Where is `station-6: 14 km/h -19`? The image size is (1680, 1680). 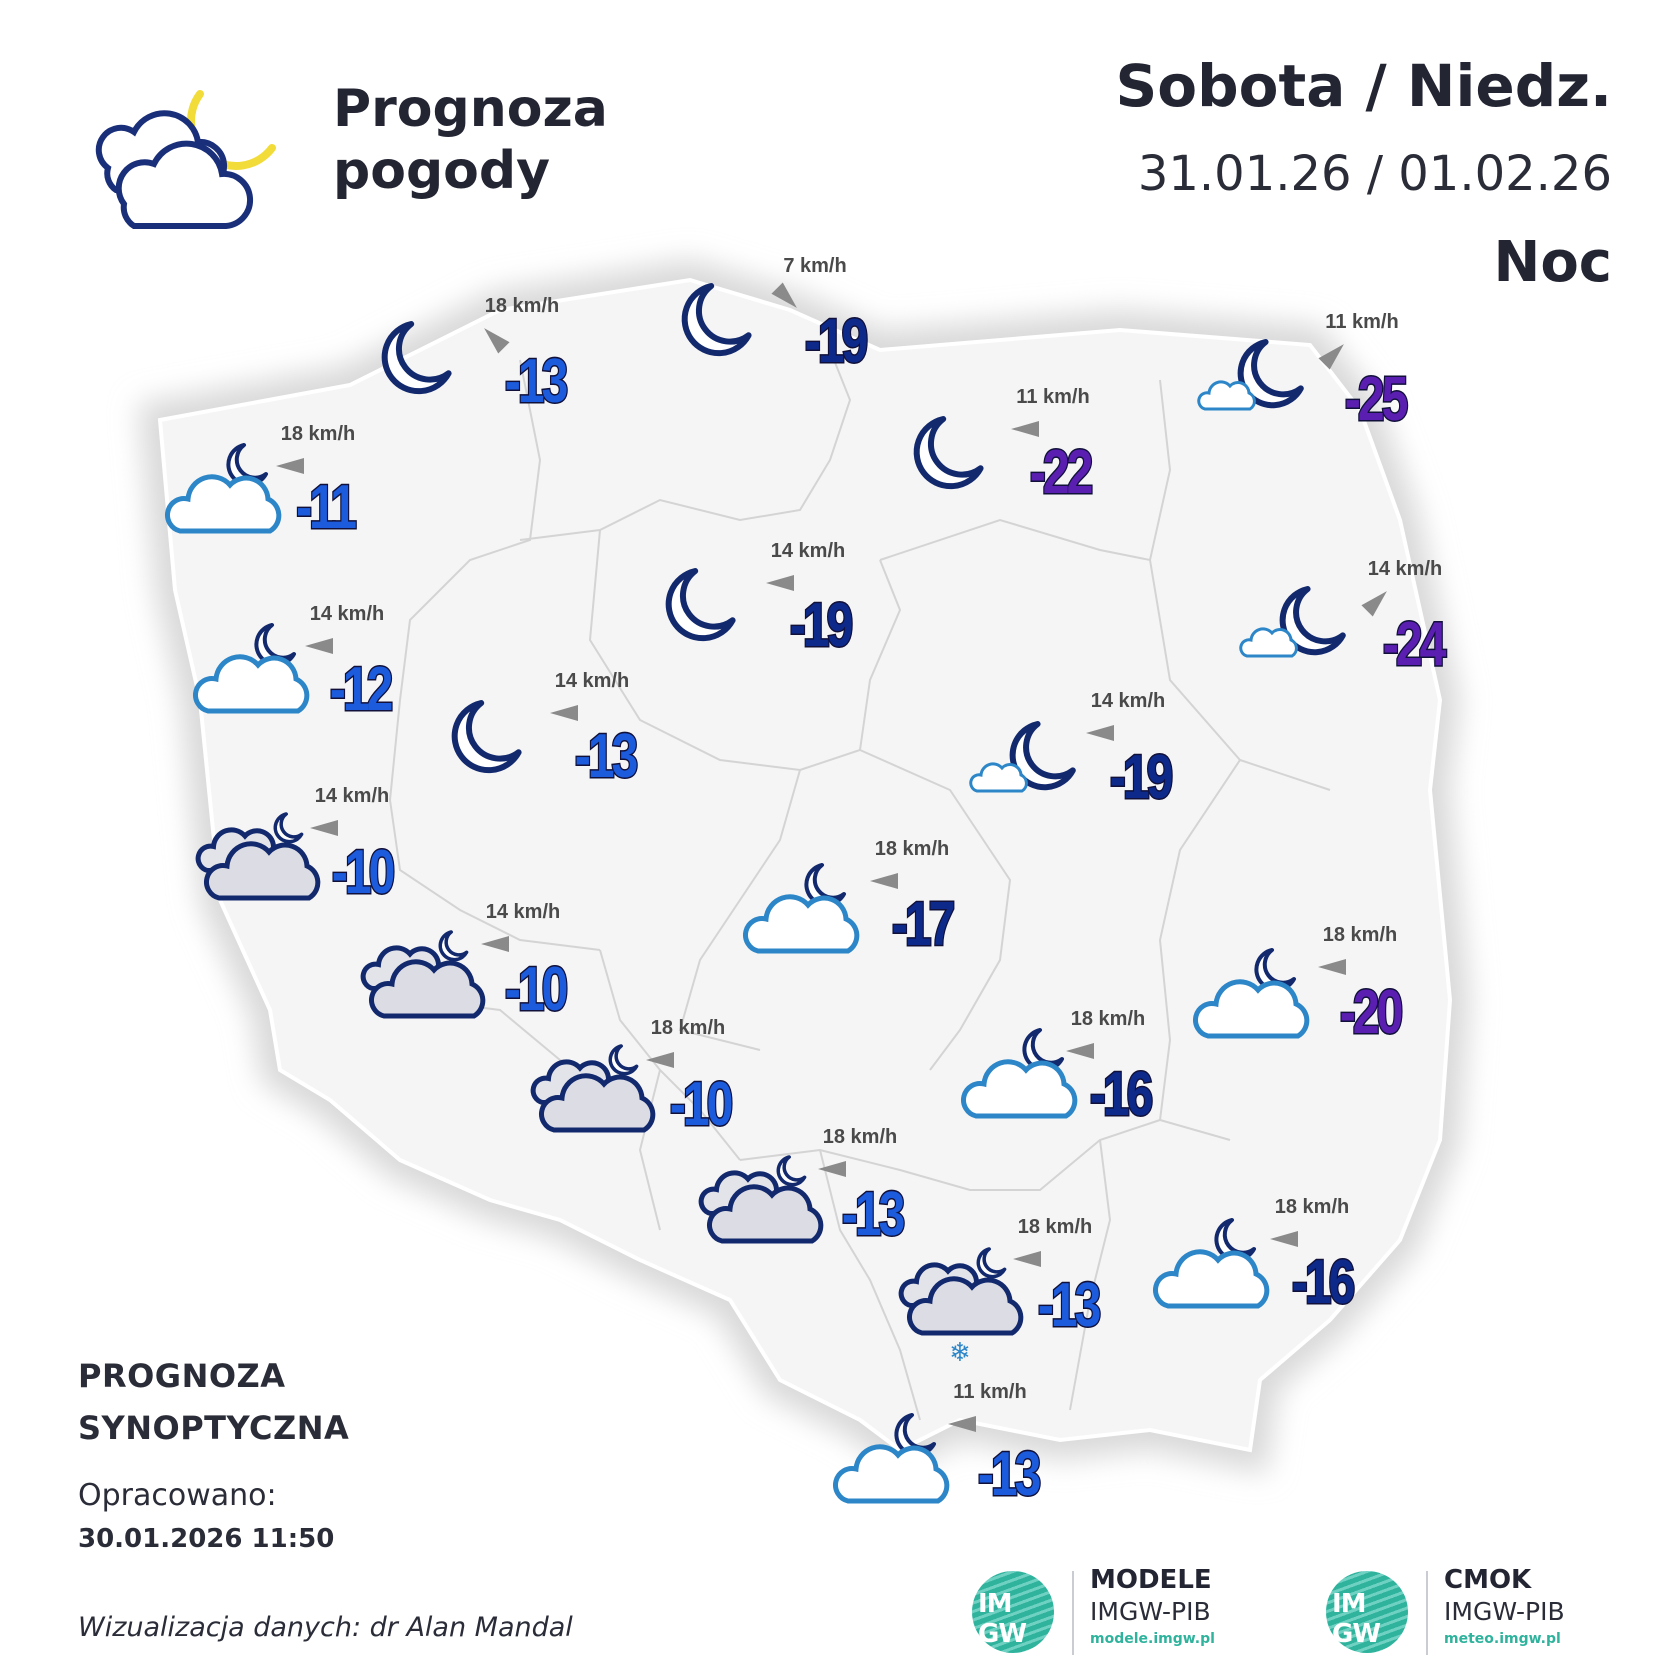
station-6: 14 km/h -19 is located at coordinates (760, 600).